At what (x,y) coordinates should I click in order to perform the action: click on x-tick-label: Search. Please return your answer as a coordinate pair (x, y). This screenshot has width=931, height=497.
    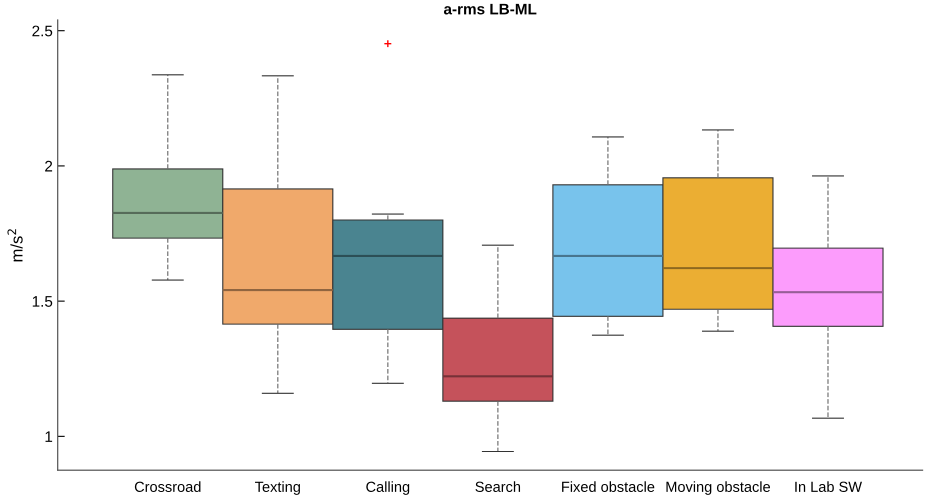
    Looking at the image, I should click on (497, 486).